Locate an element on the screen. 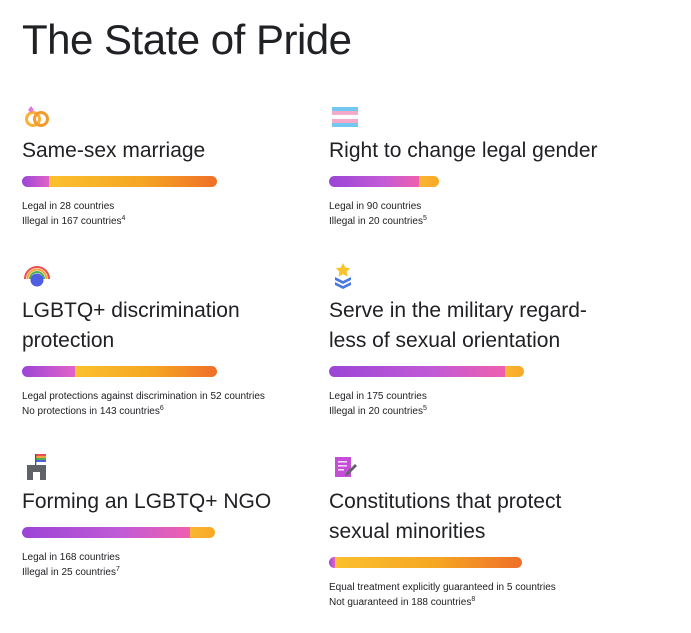  document-pen-icon is located at coordinates (346, 467).